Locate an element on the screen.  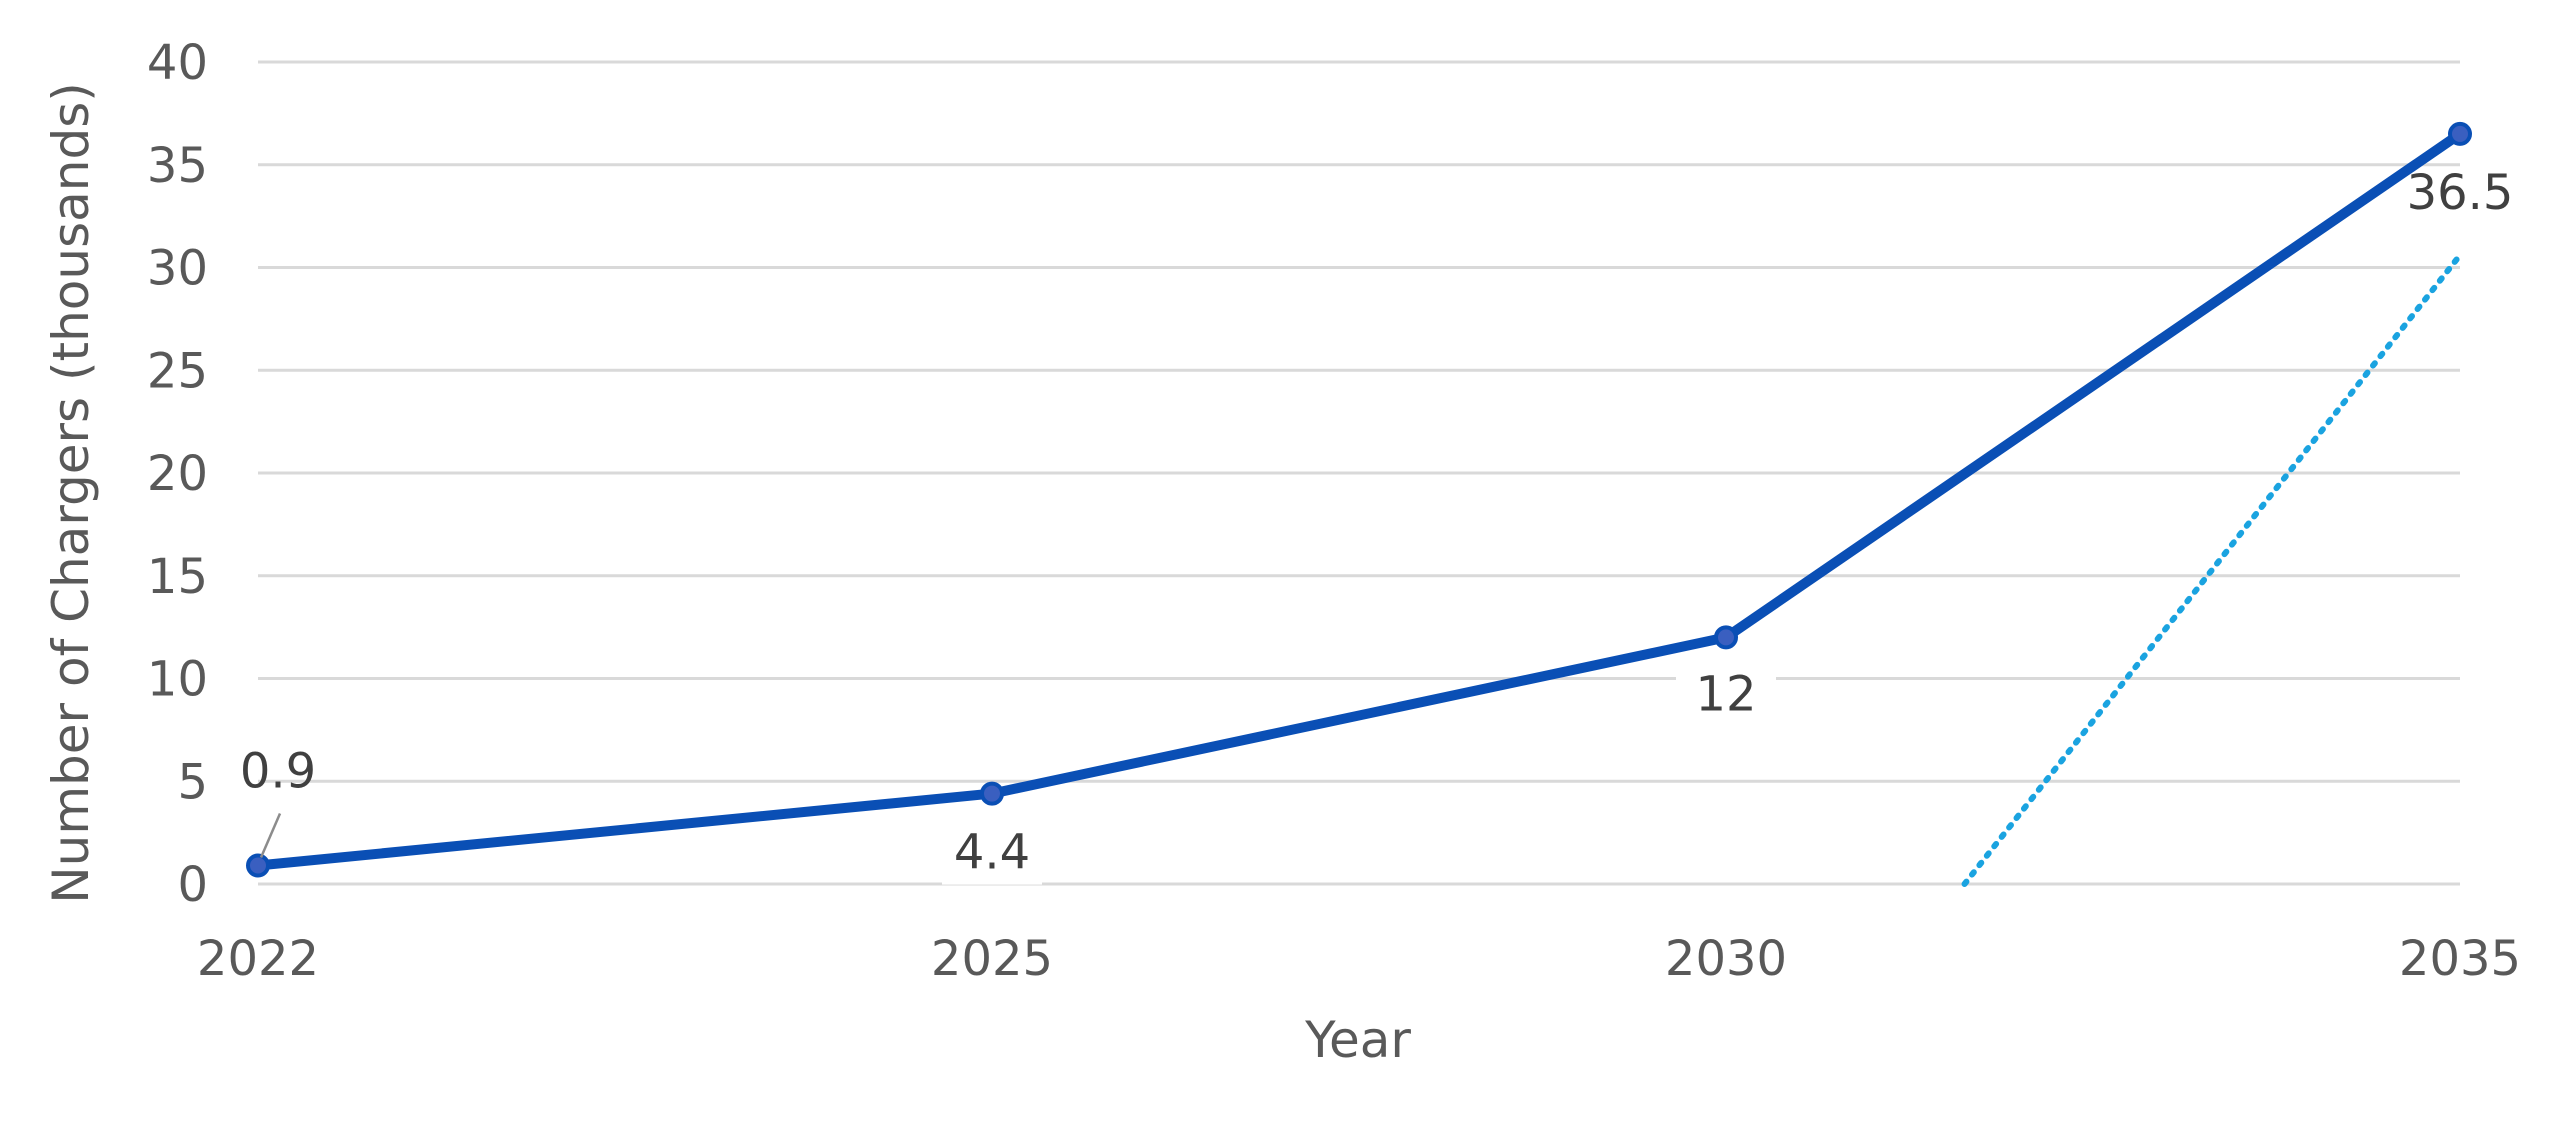
y-tick-label-40: 40 is located at coordinates (177, 63).